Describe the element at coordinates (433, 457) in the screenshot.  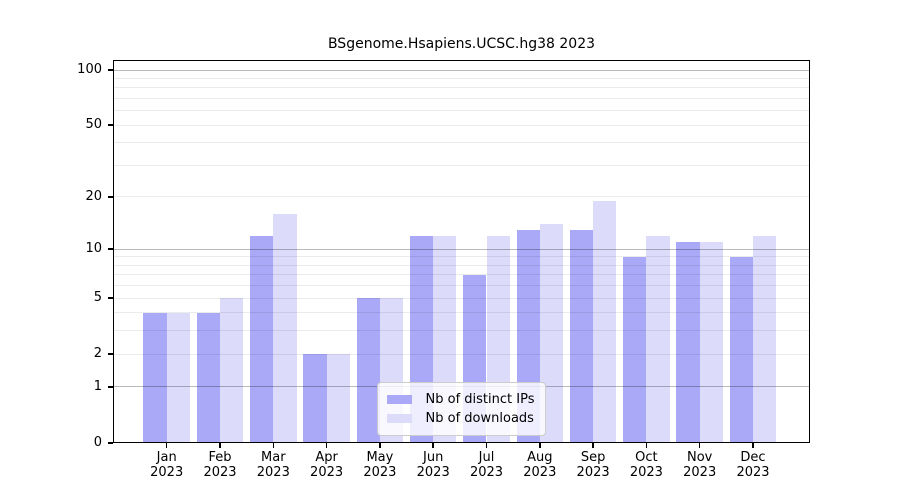
I see `month-label: Jun` at that location.